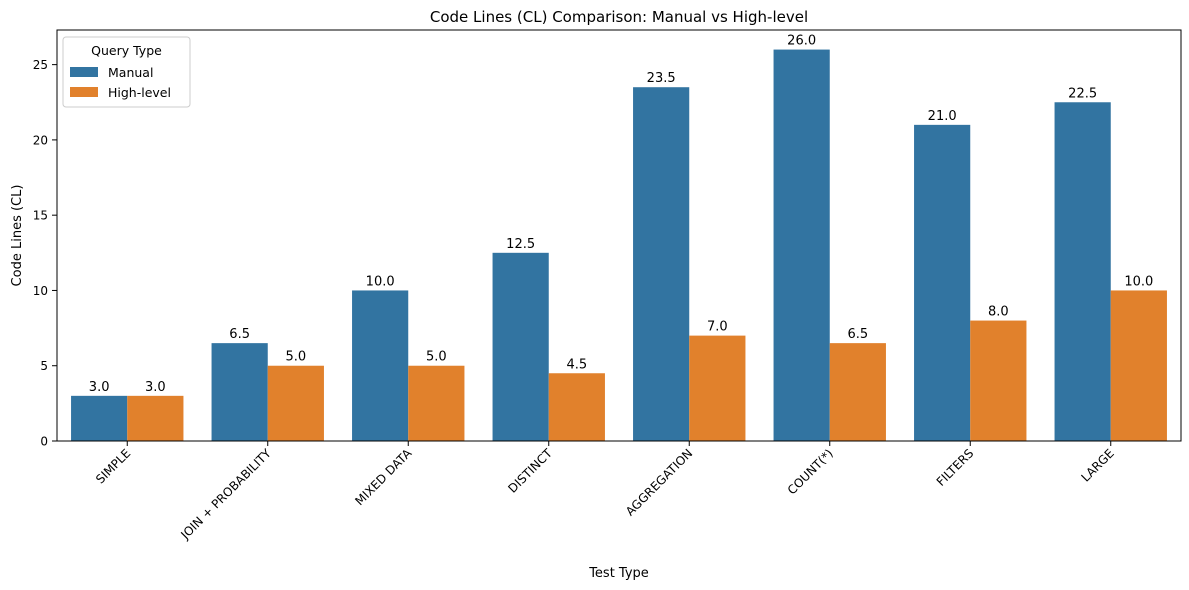  I want to click on legend-swatch-high-level, so click(84, 92).